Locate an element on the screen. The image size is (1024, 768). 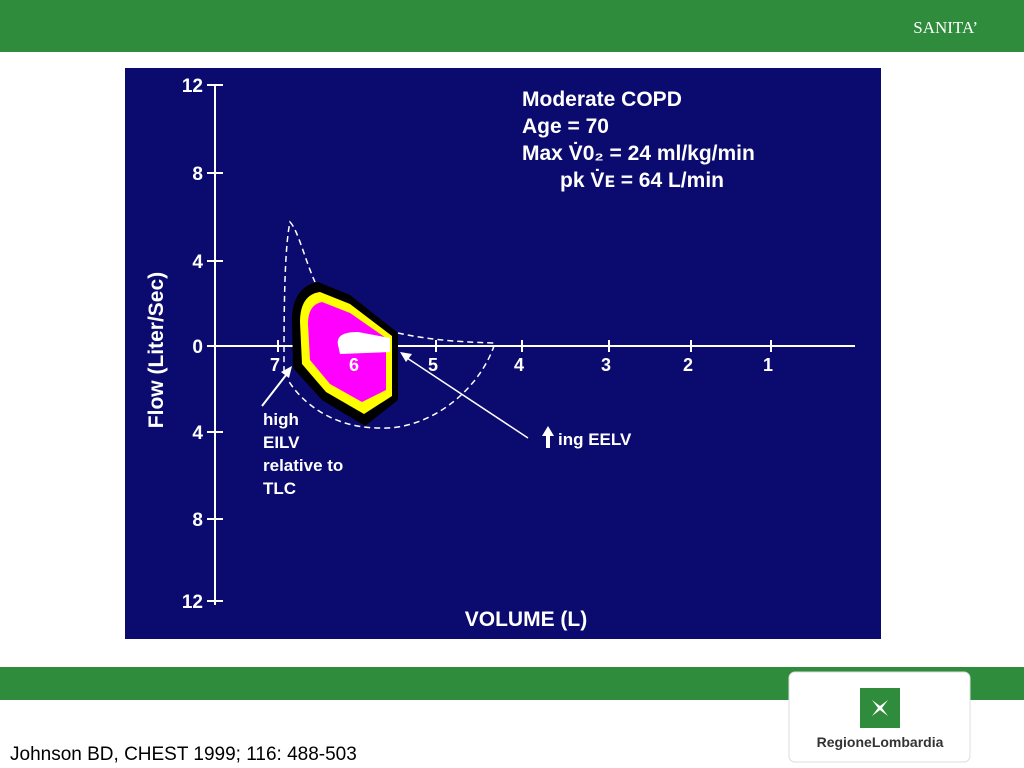
x-axis-label: VOLUME (L) is located at coordinates (526, 619).